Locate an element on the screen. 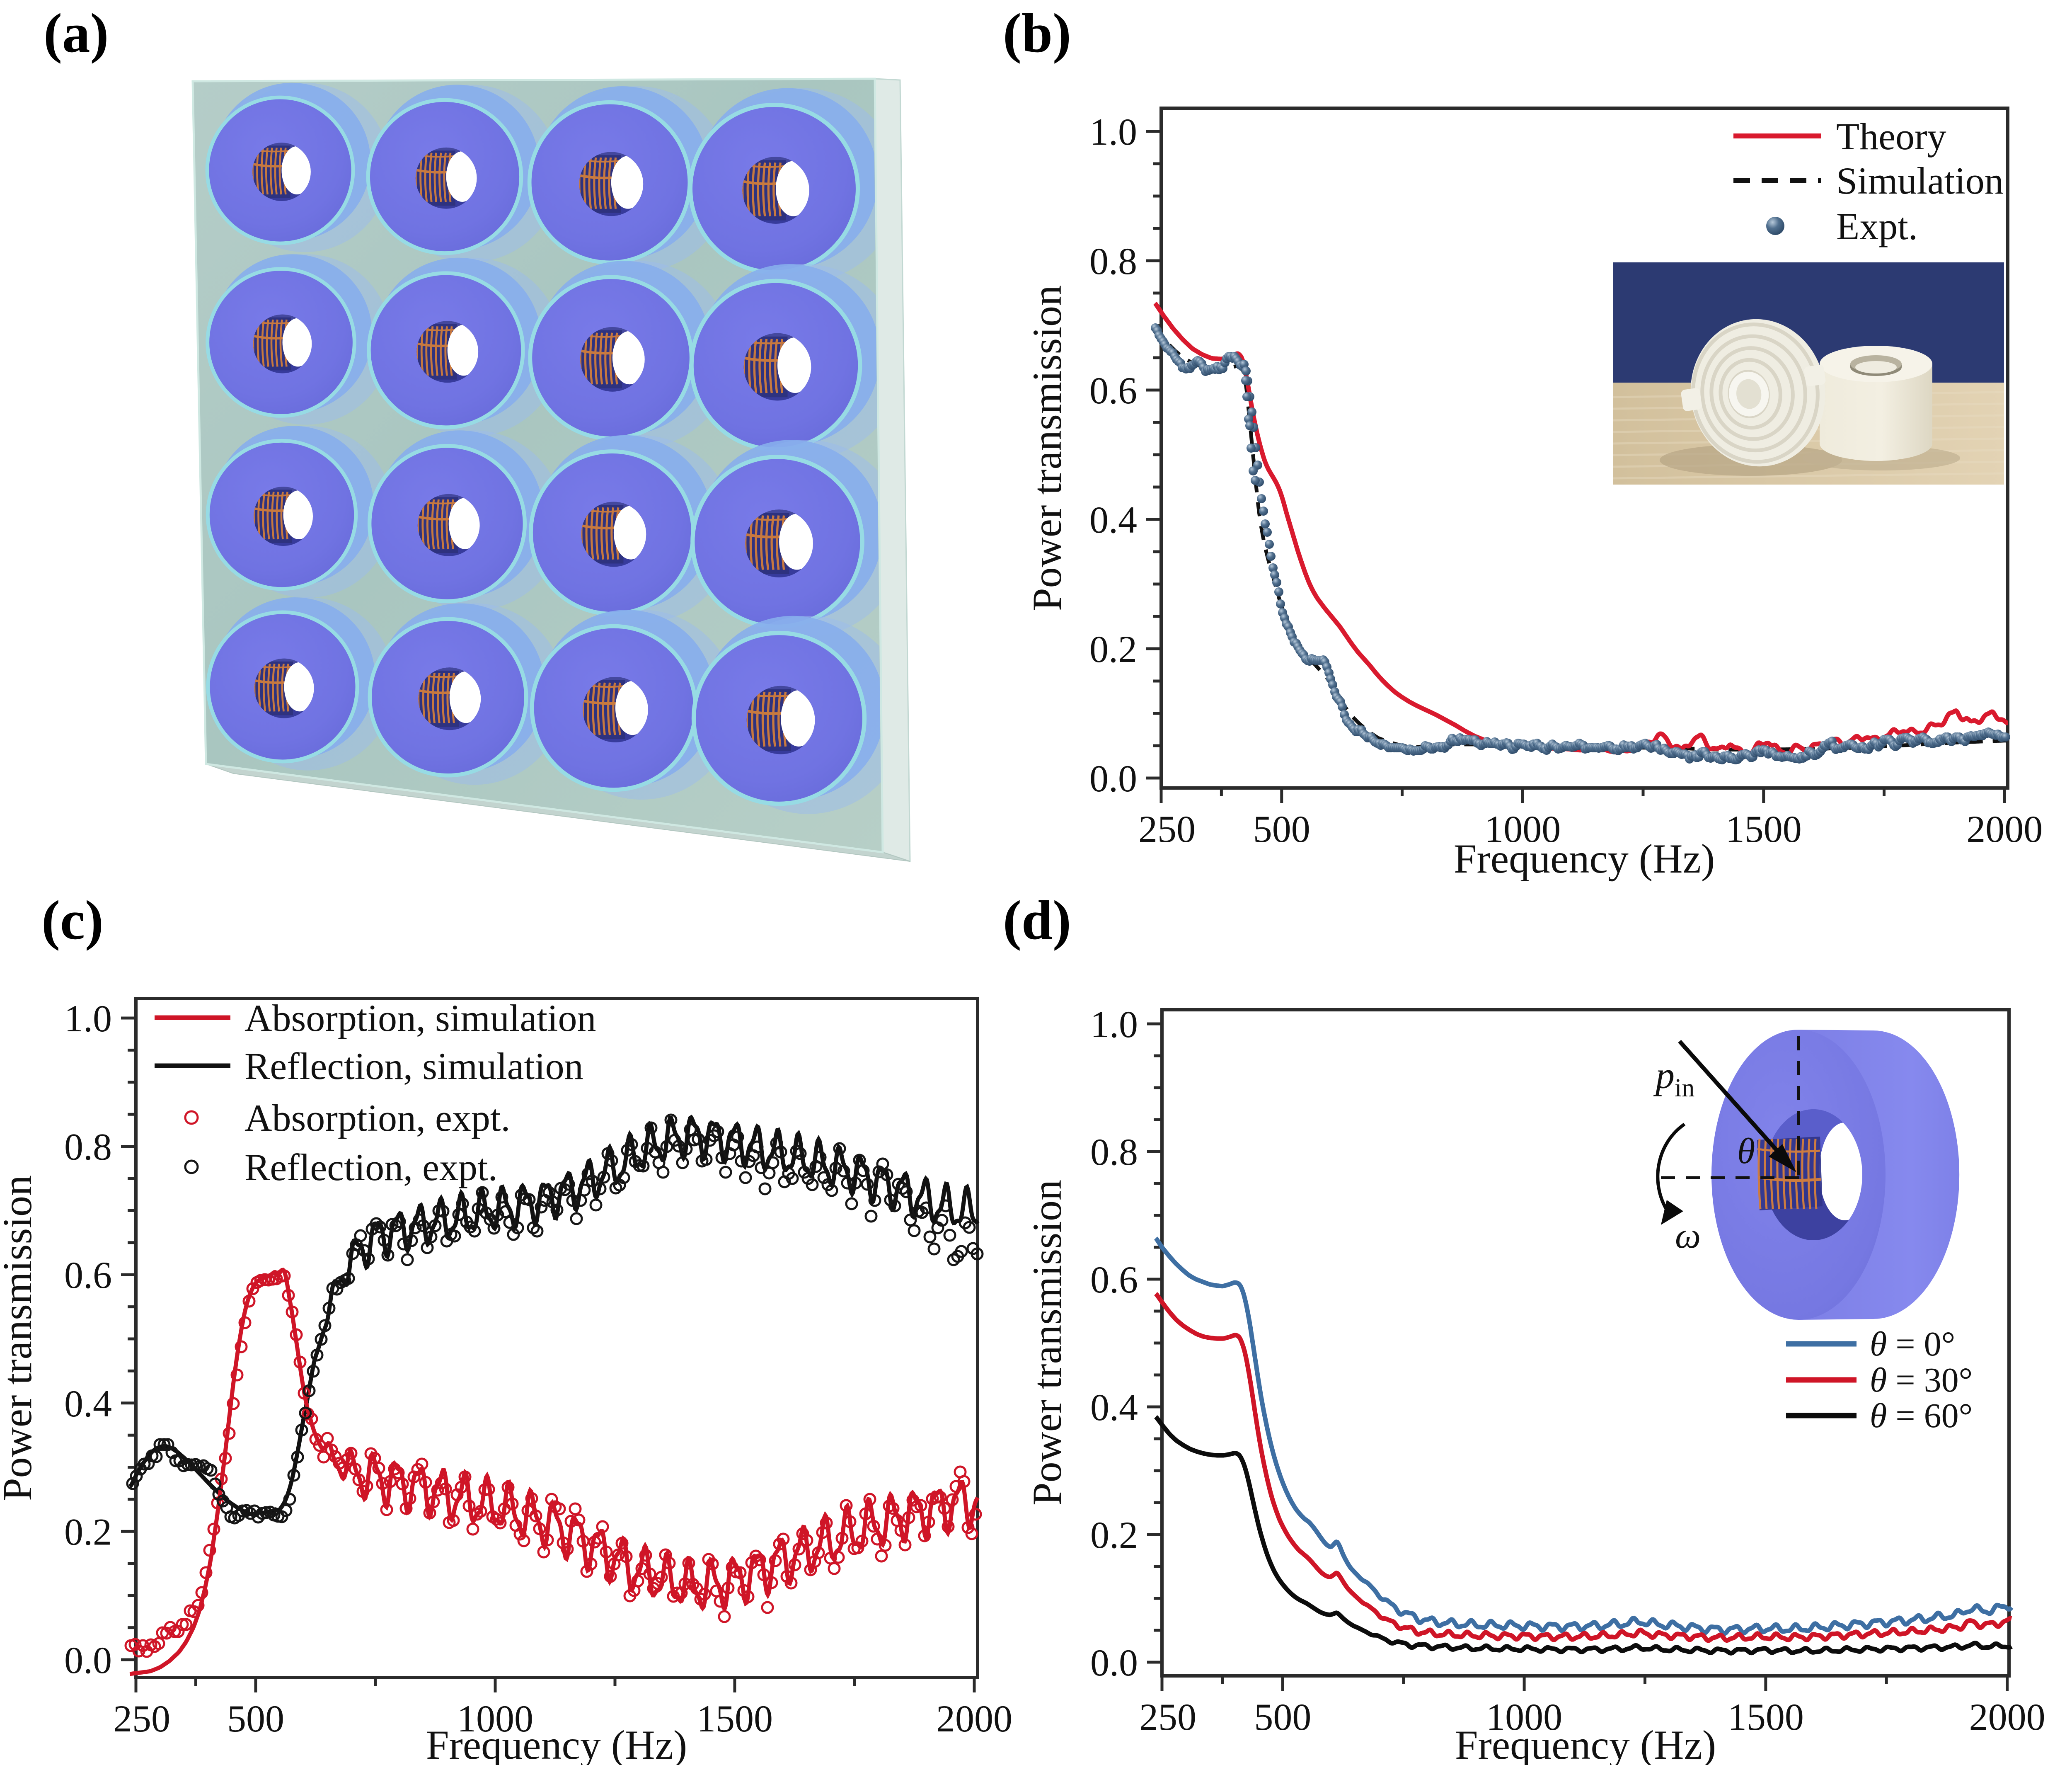 This screenshot has height=1765, width=2072. svg-text: Reflection, expt. is located at coordinates (371, 1167).